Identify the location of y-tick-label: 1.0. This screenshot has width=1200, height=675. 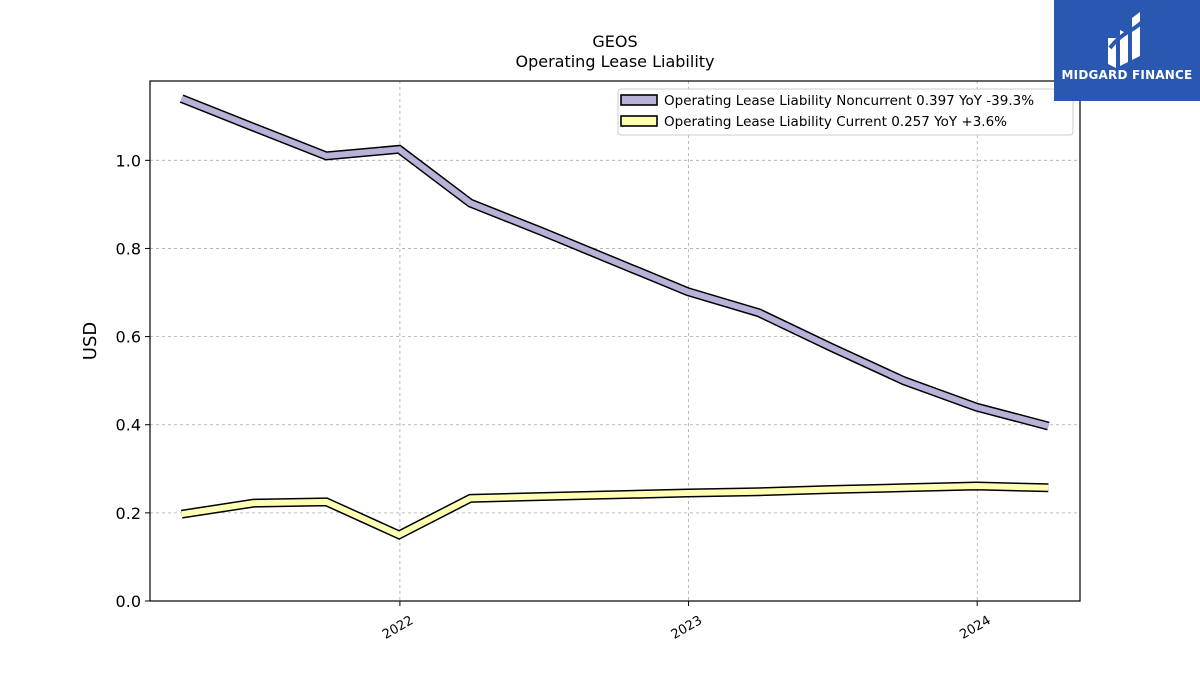
(128, 160).